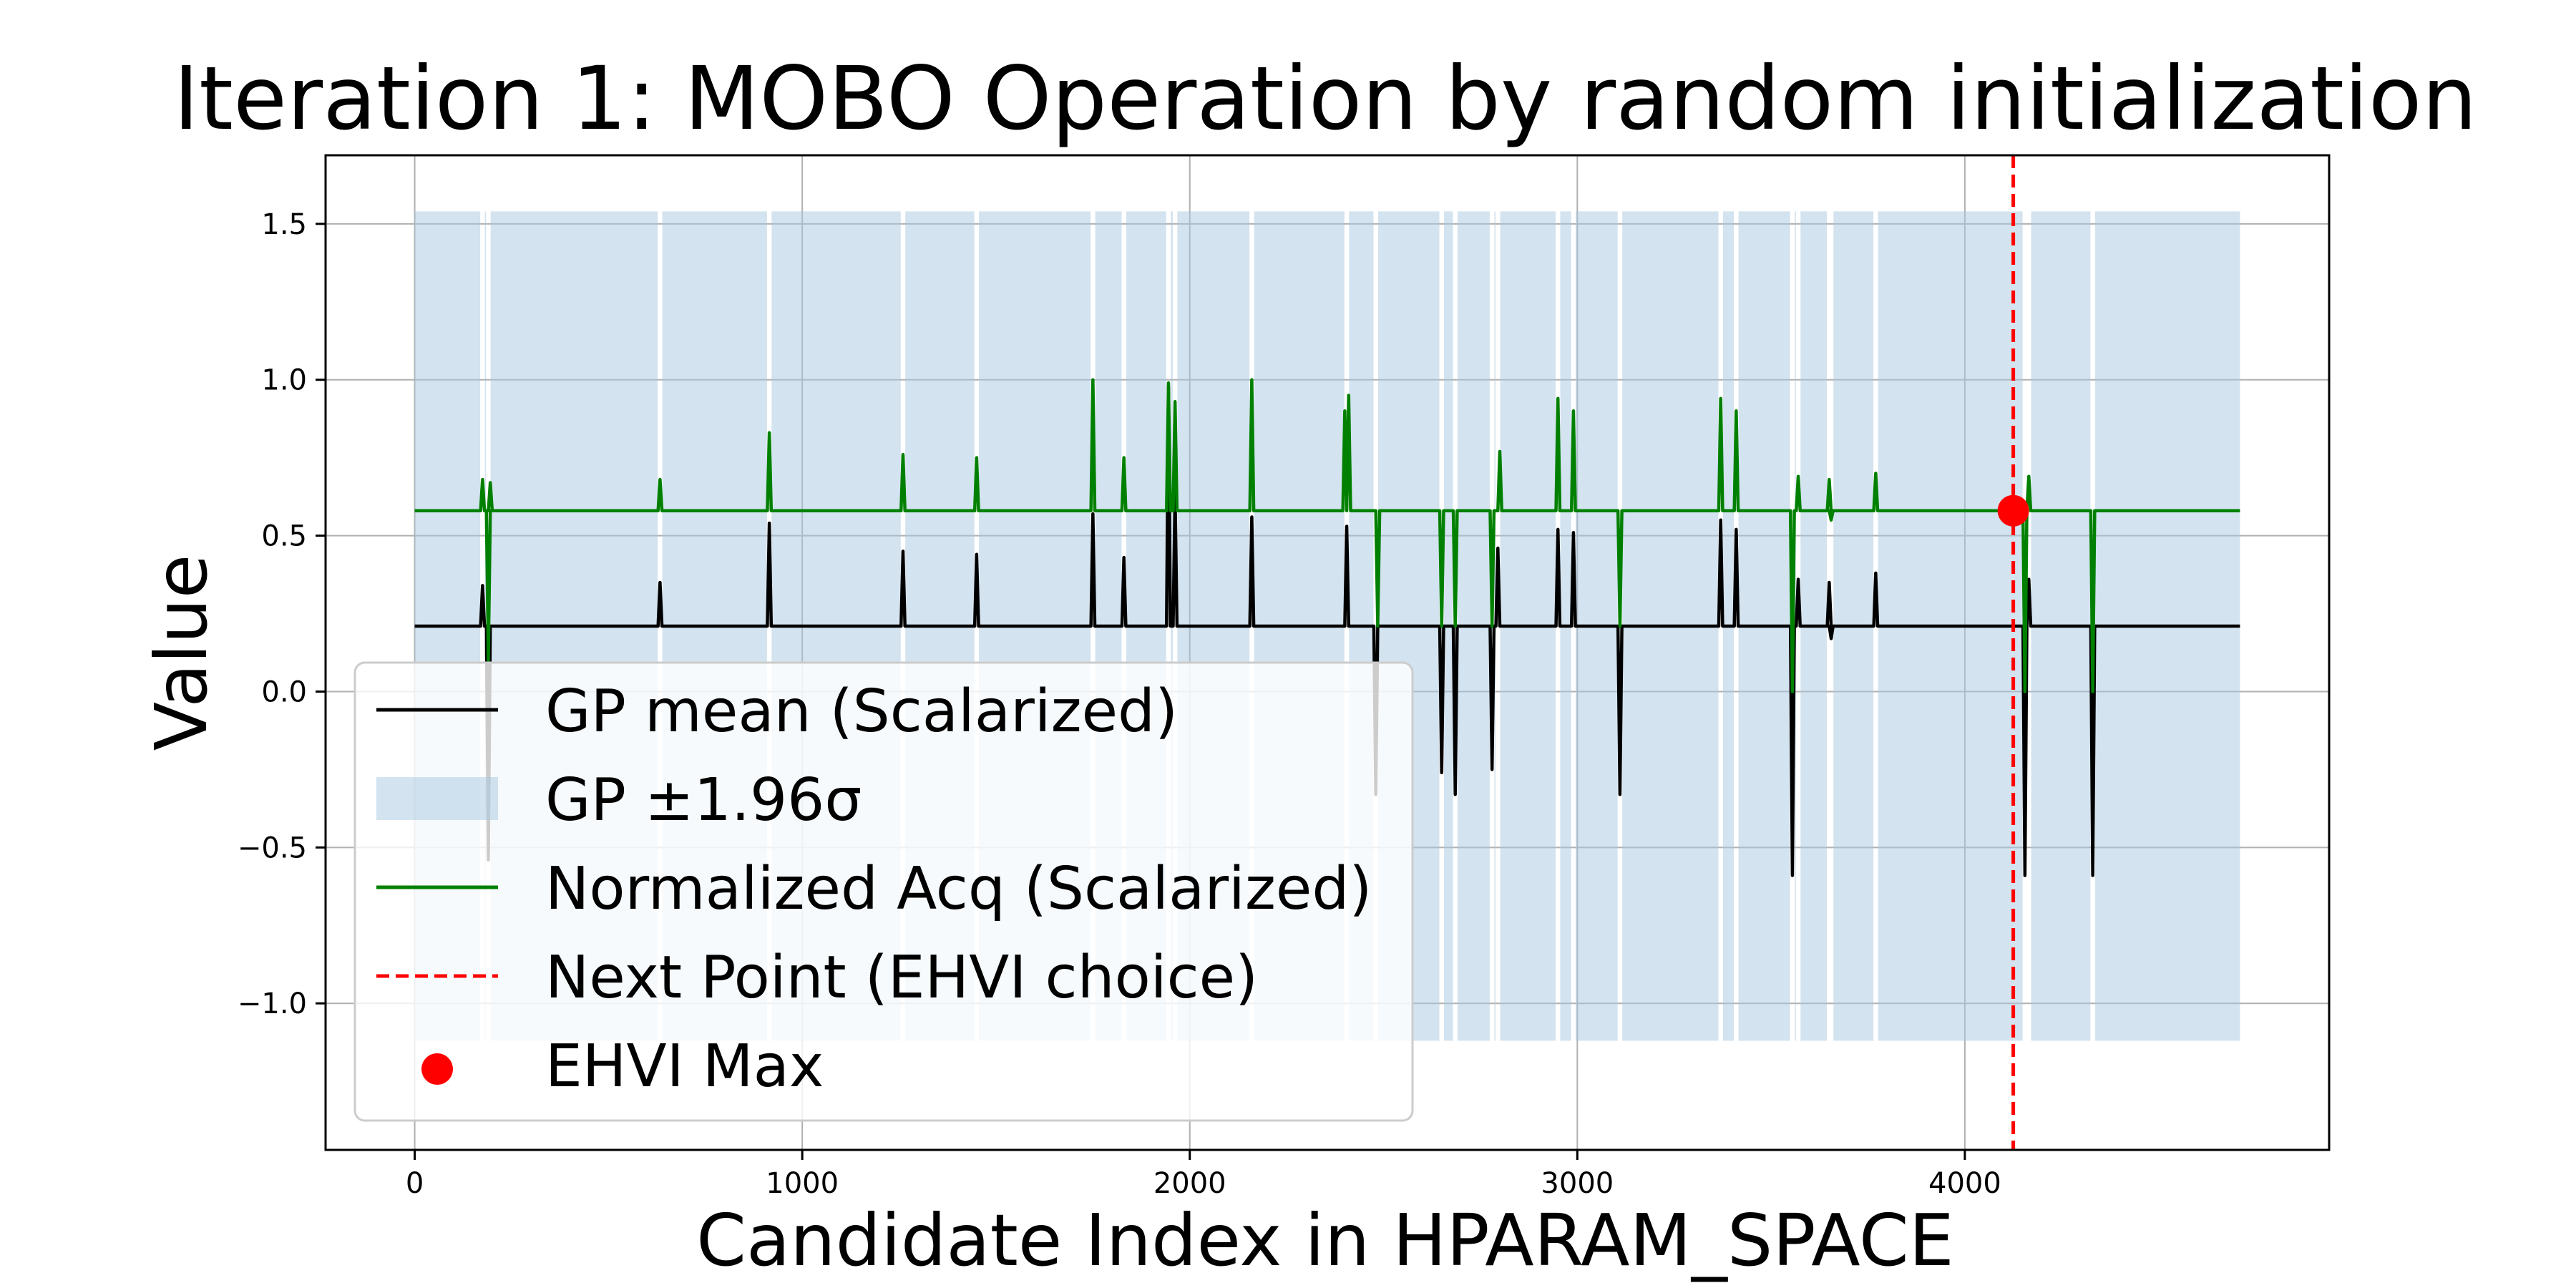 This screenshot has width=2576, height=1288. Describe the element at coordinates (272, 847) in the screenshot. I see `y-tick-label: −0.5` at that location.